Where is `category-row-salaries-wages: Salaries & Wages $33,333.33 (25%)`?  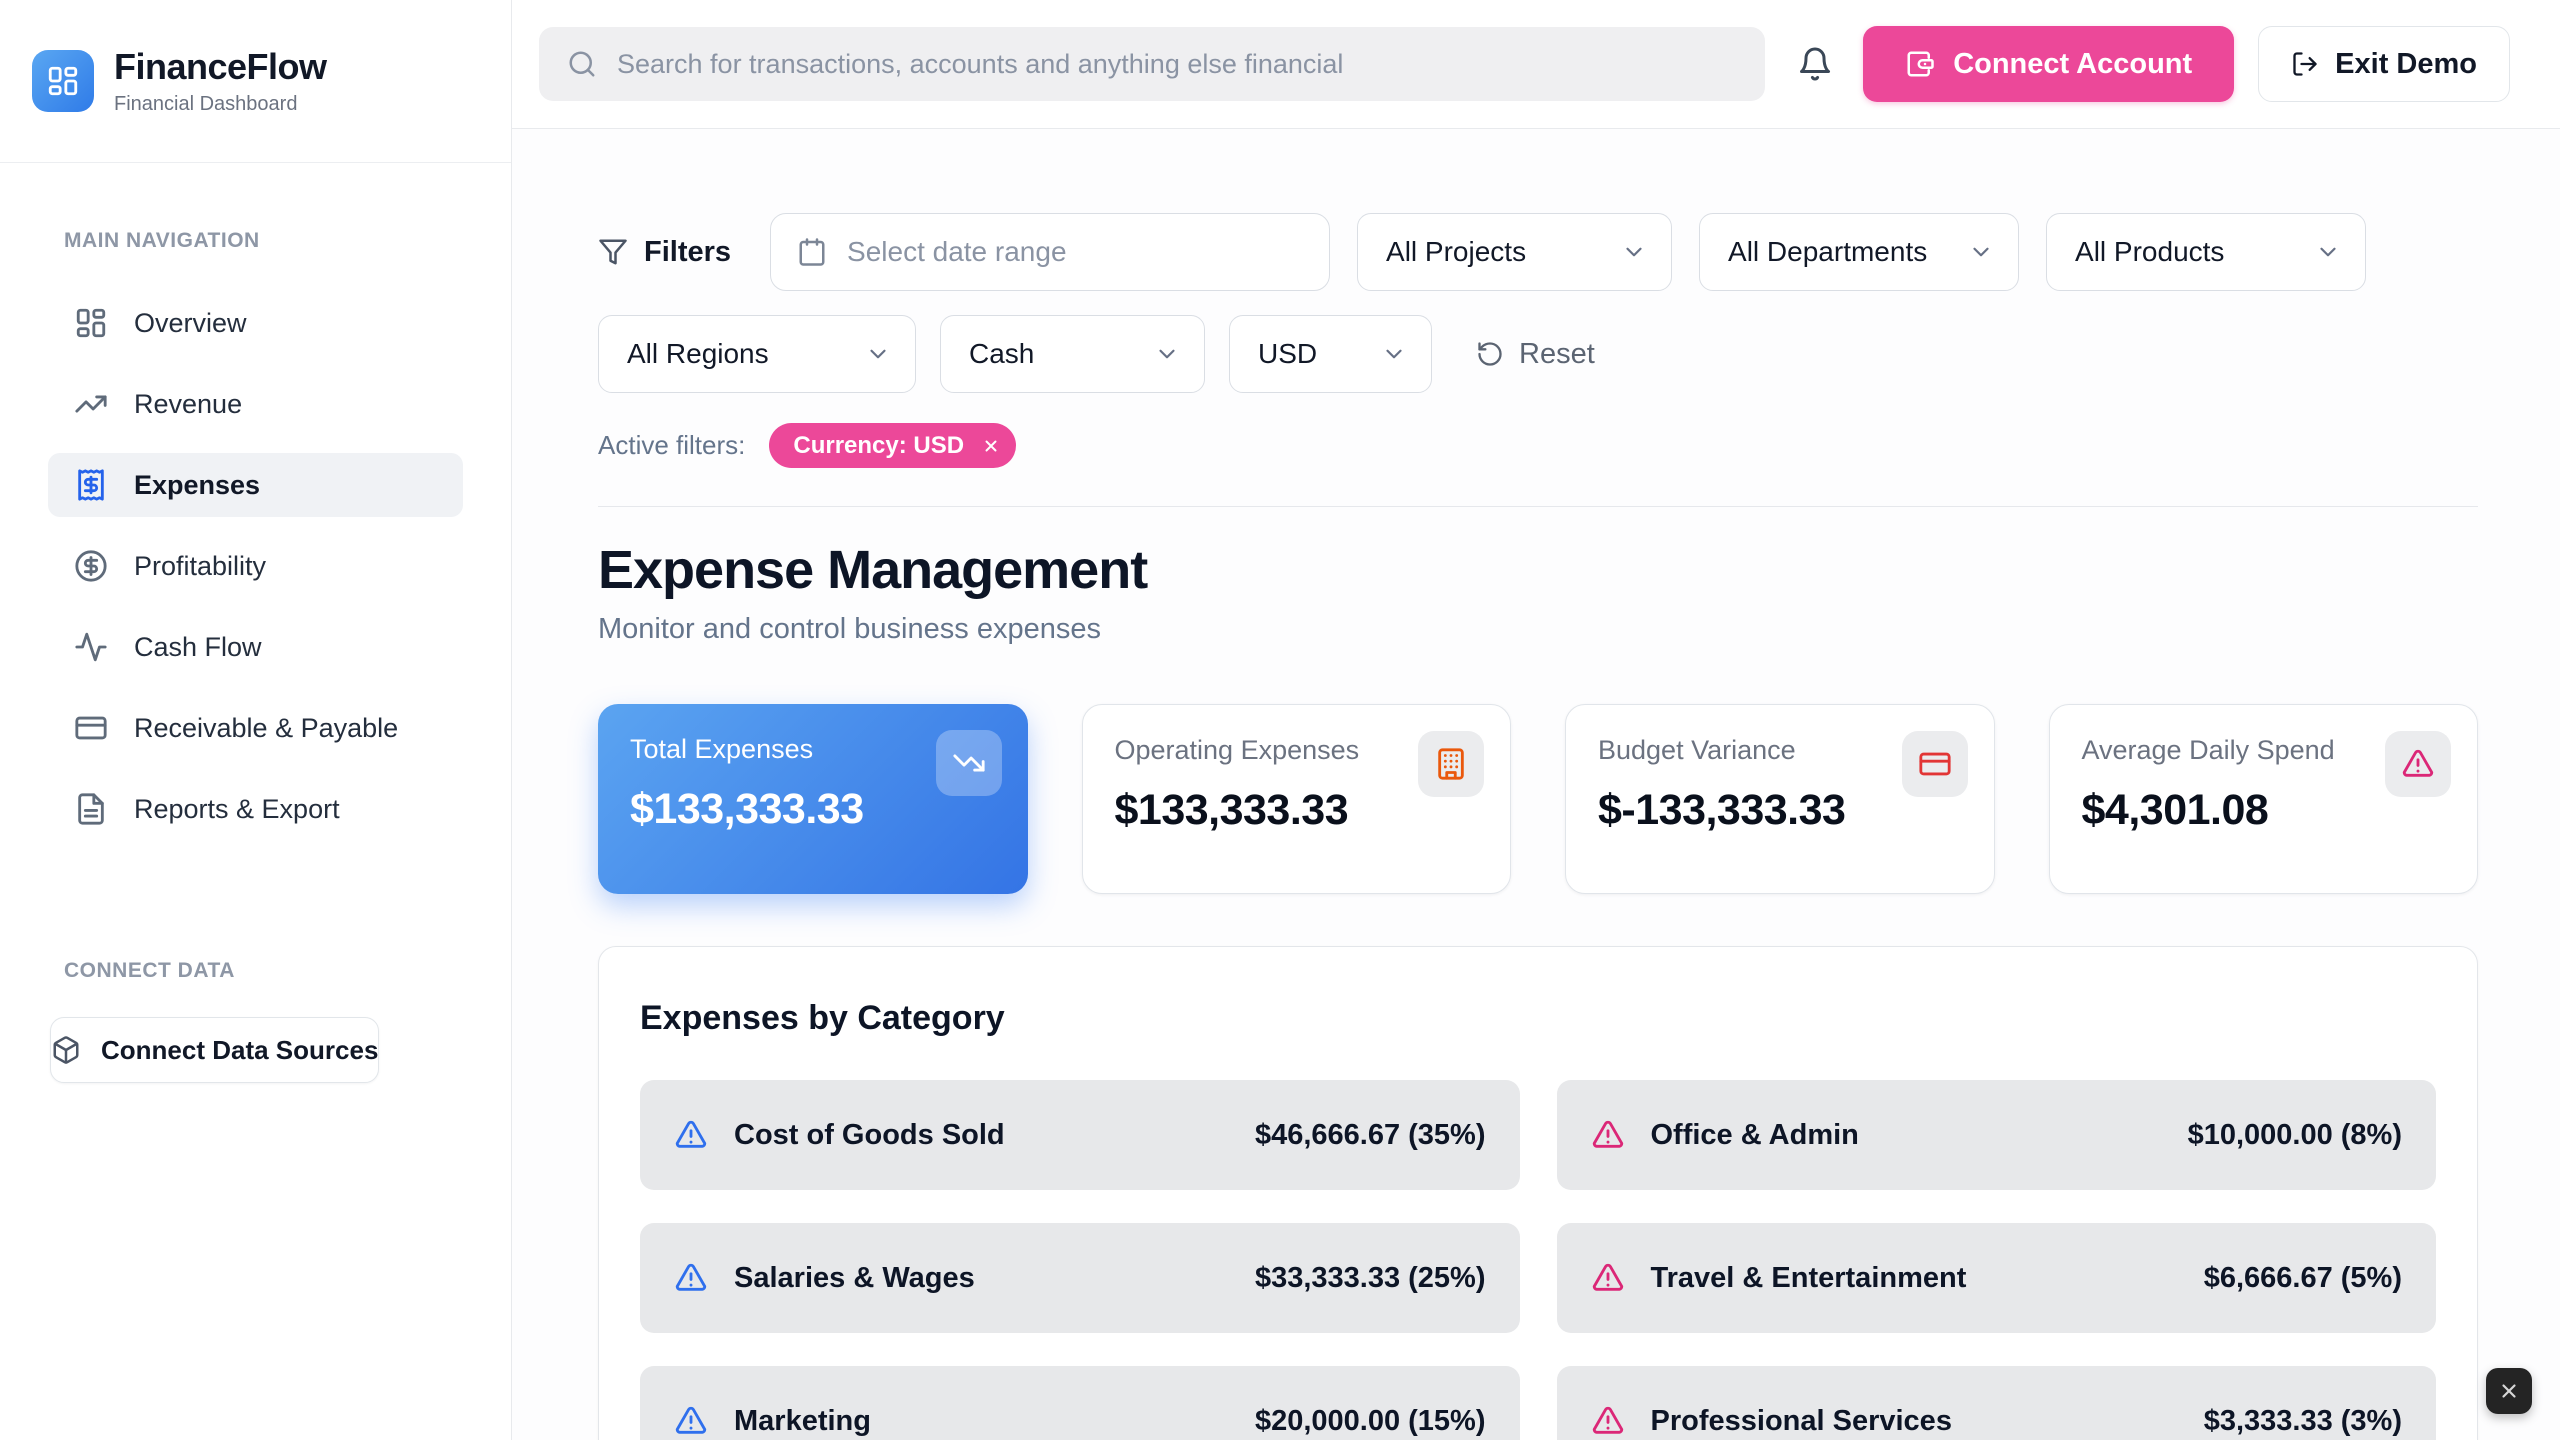 category-row-salaries-wages: Salaries & Wages $33,333.33 (25%) is located at coordinates (1080, 1278).